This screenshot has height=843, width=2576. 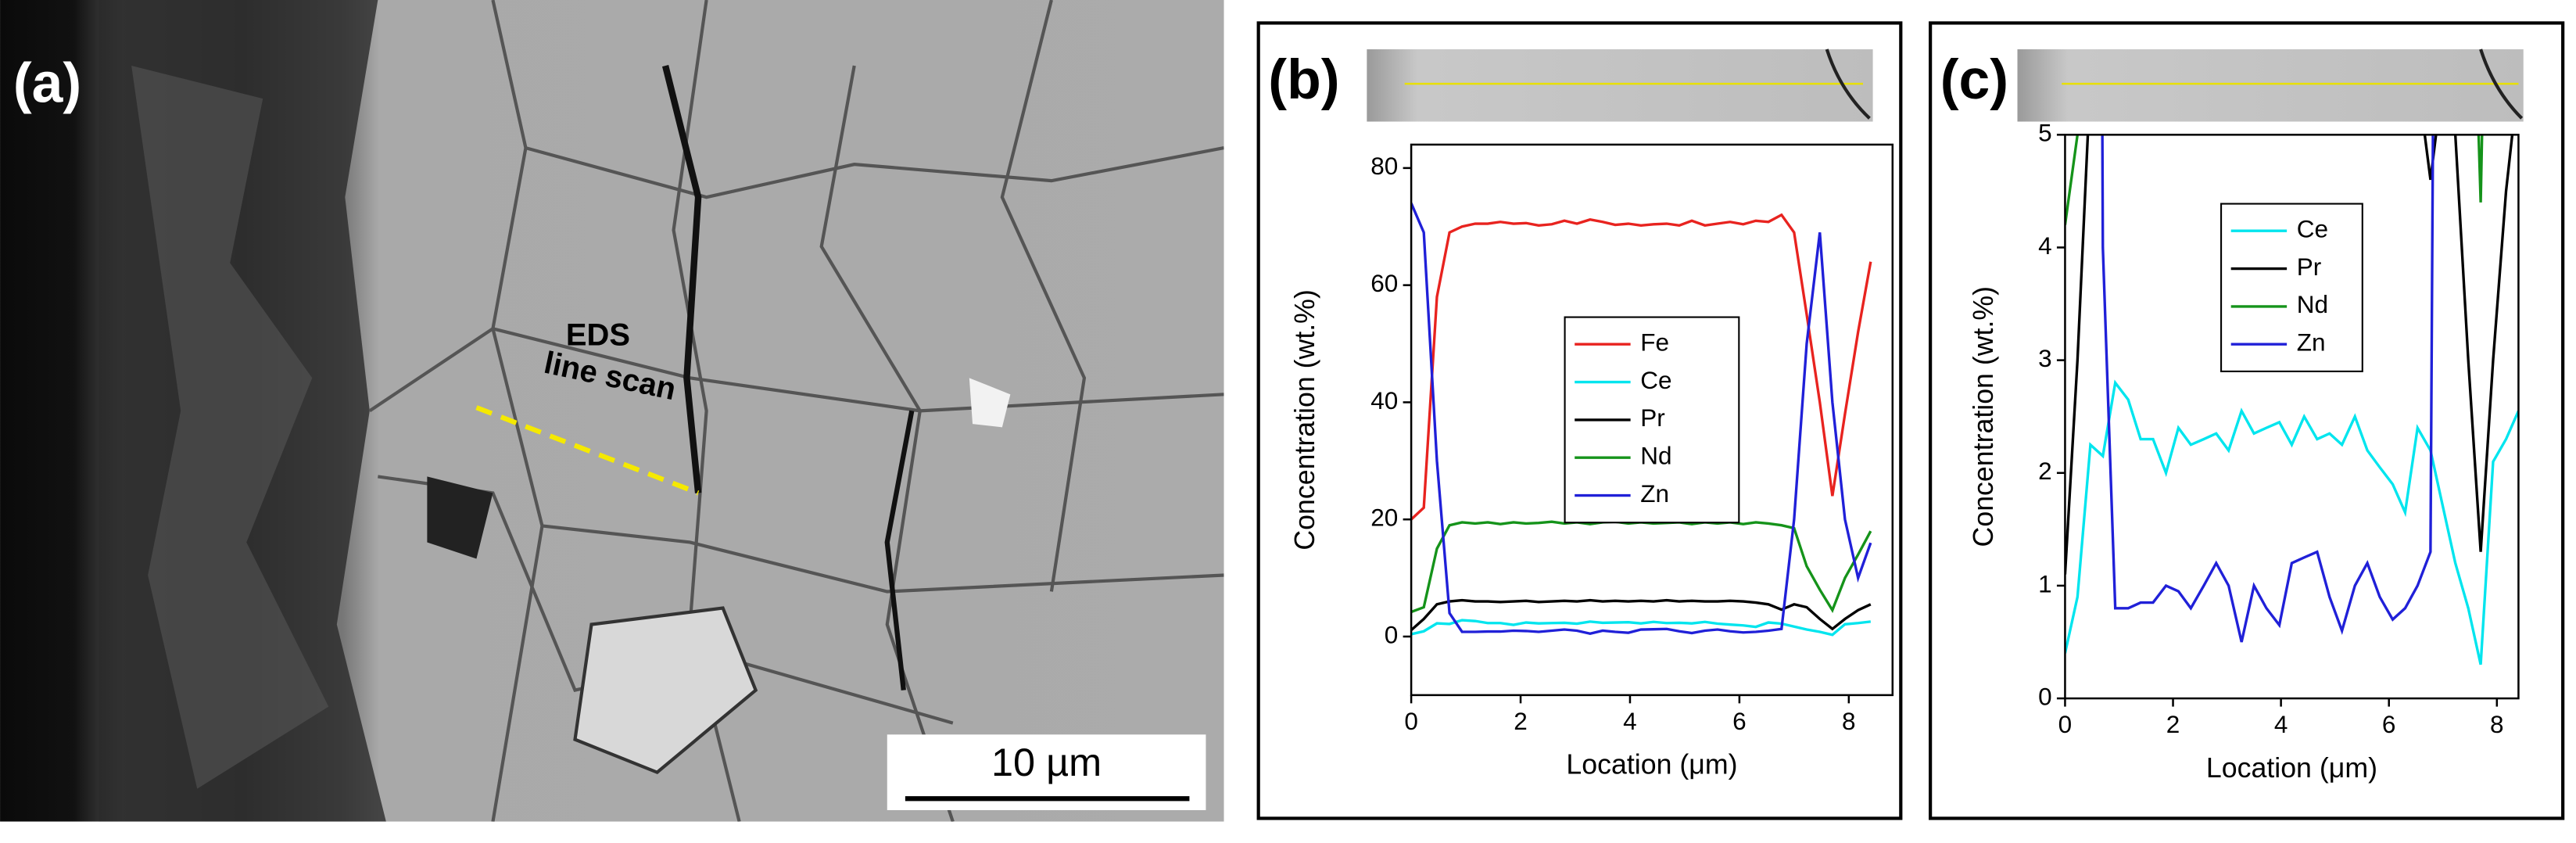 What do you see at coordinates (2045, 358) in the screenshot?
I see `y-tick-label: 3` at bounding box center [2045, 358].